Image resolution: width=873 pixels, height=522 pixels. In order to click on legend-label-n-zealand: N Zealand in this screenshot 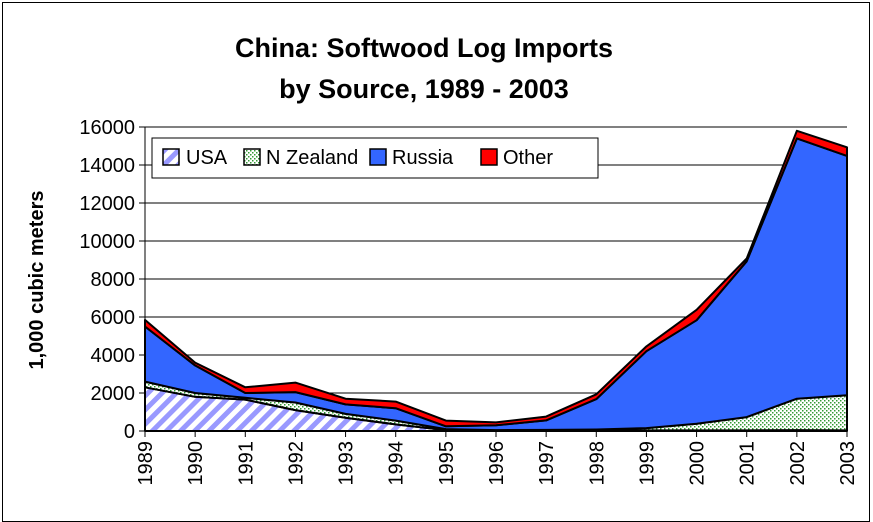, I will do `click(312, 158)`.